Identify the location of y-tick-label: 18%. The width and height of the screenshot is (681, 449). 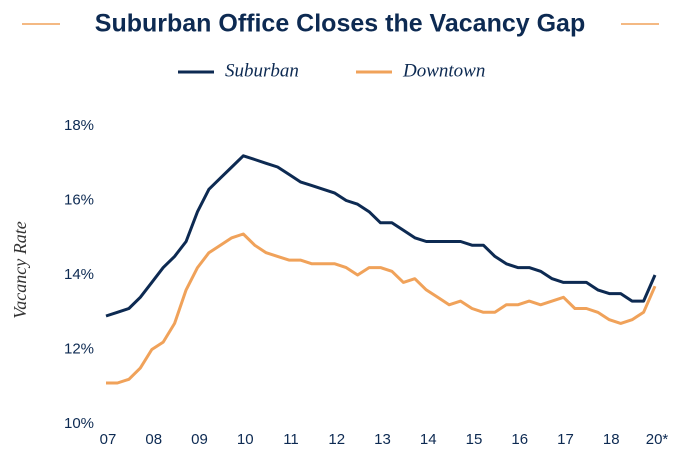
(79, 125).